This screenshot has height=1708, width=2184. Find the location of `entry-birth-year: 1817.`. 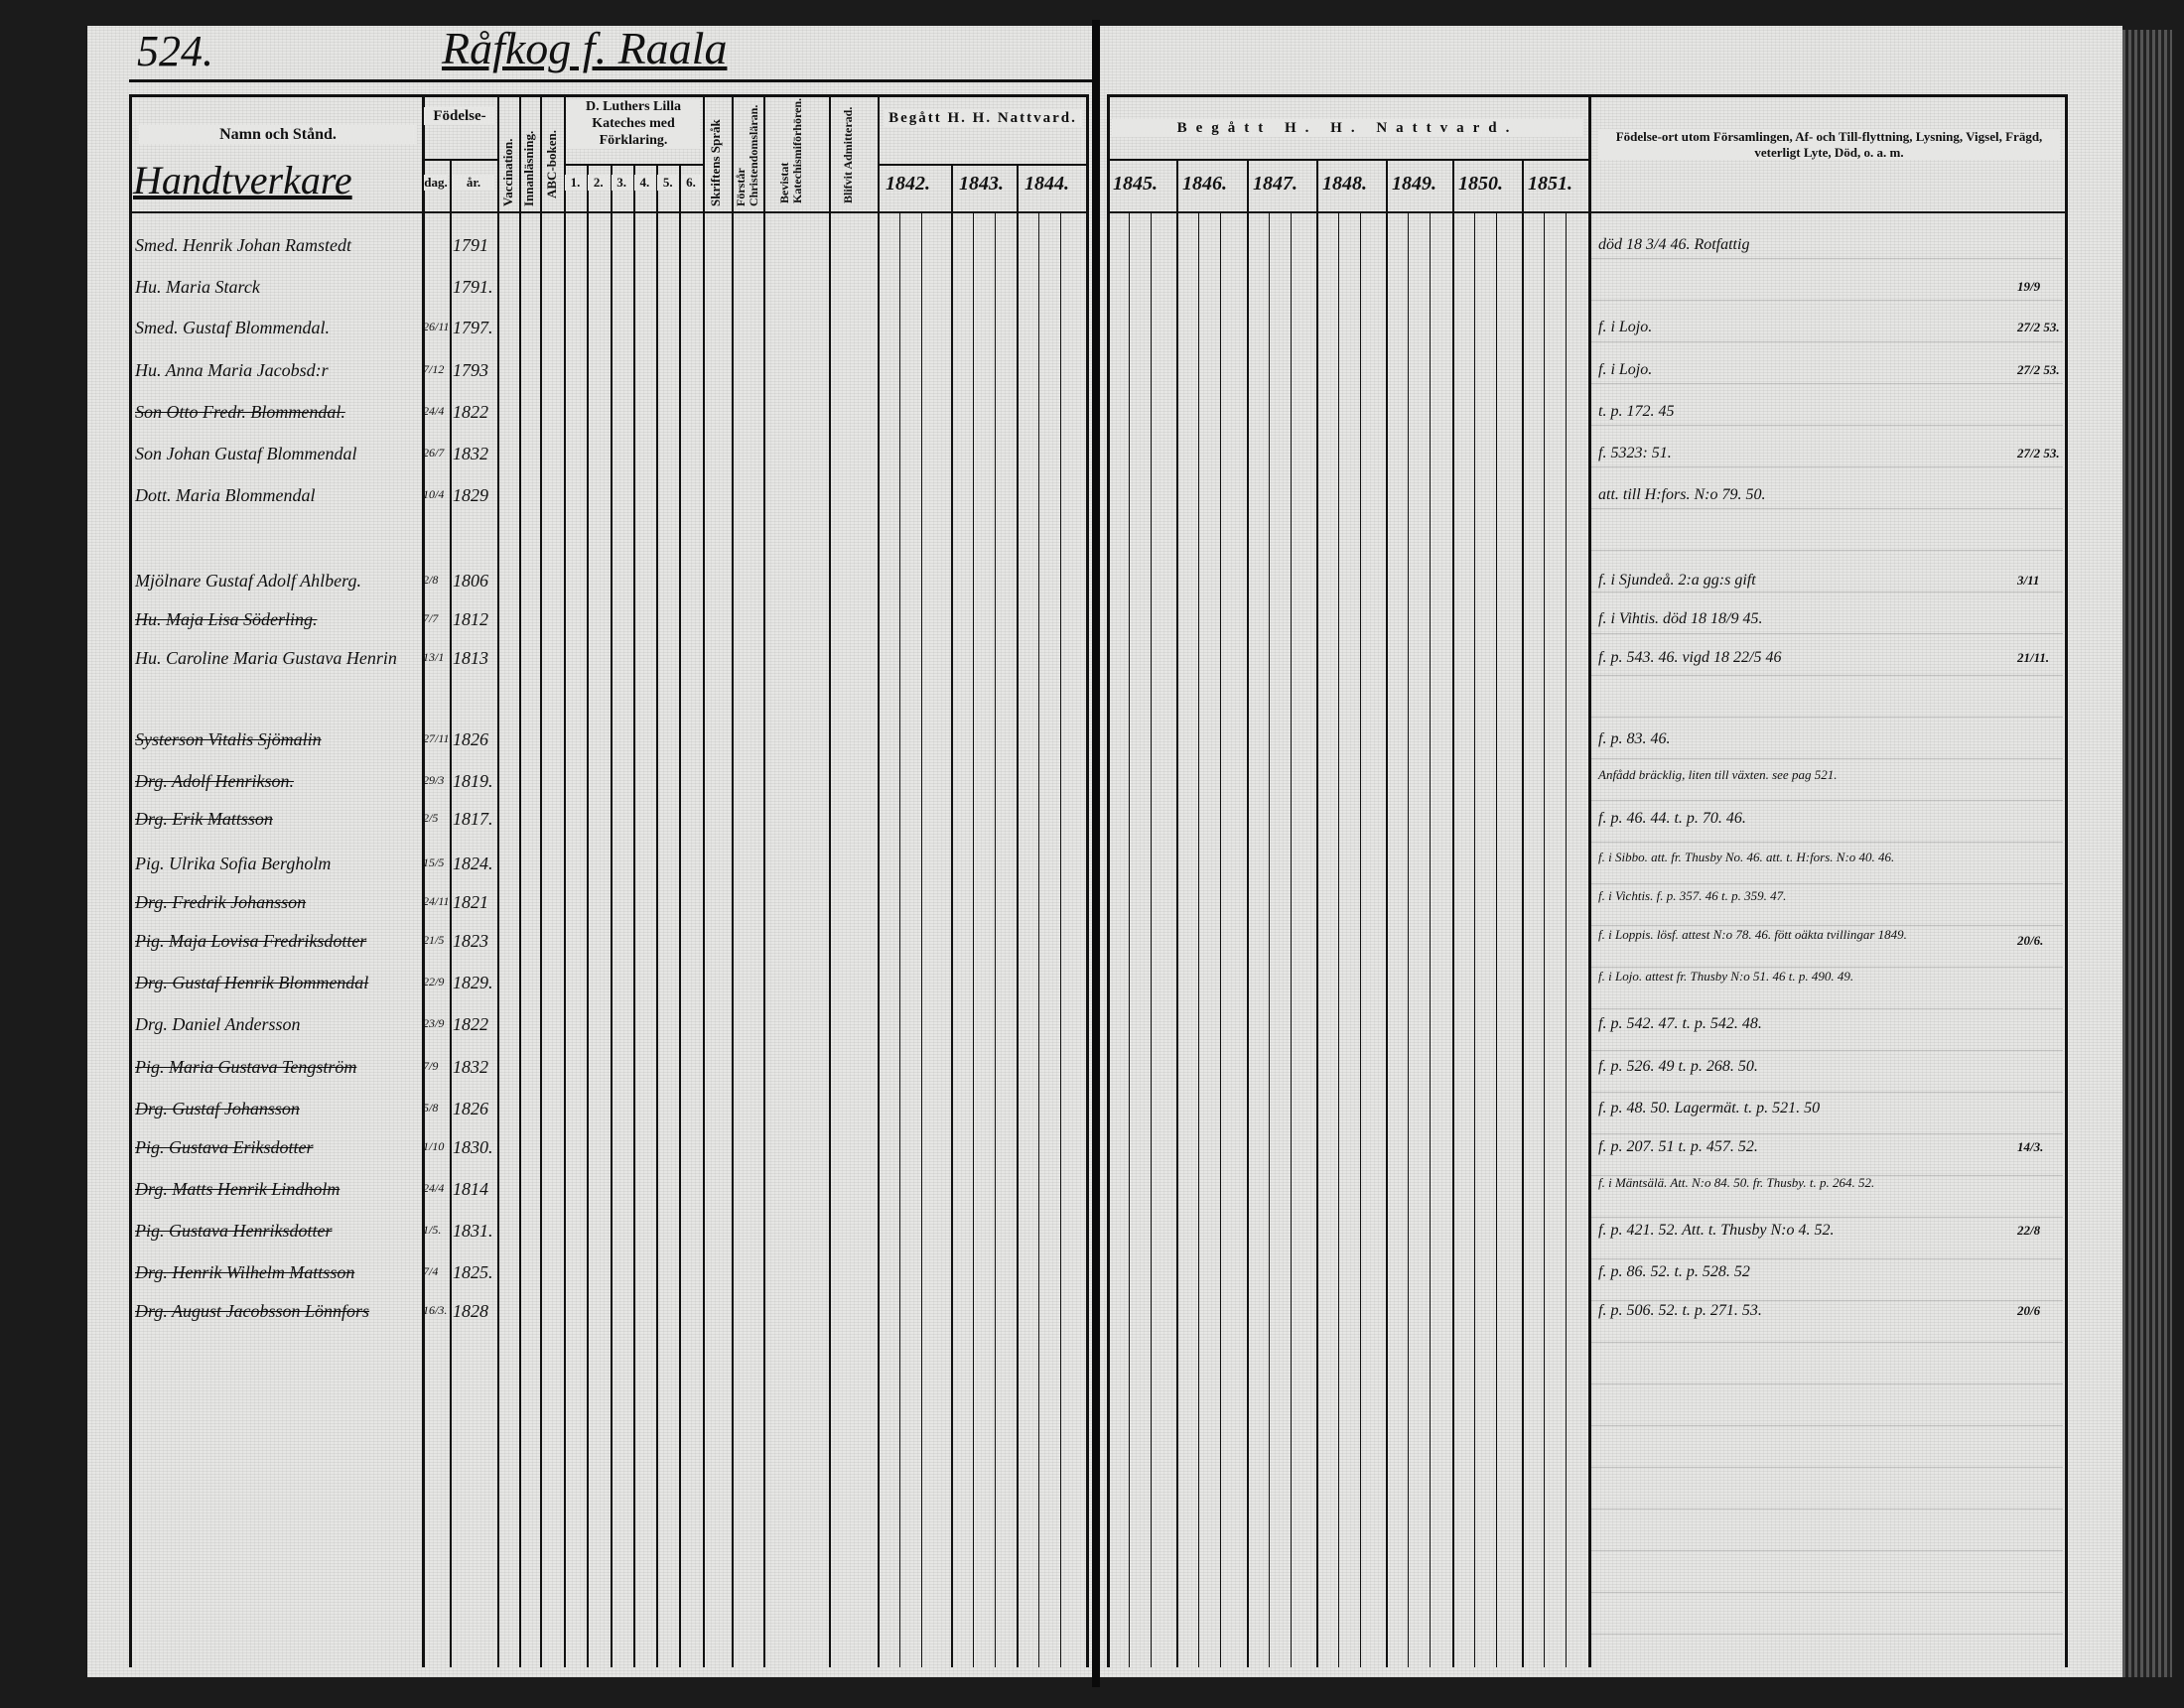

entry-birth-year: 1817. is located at coordinates (473, 819).